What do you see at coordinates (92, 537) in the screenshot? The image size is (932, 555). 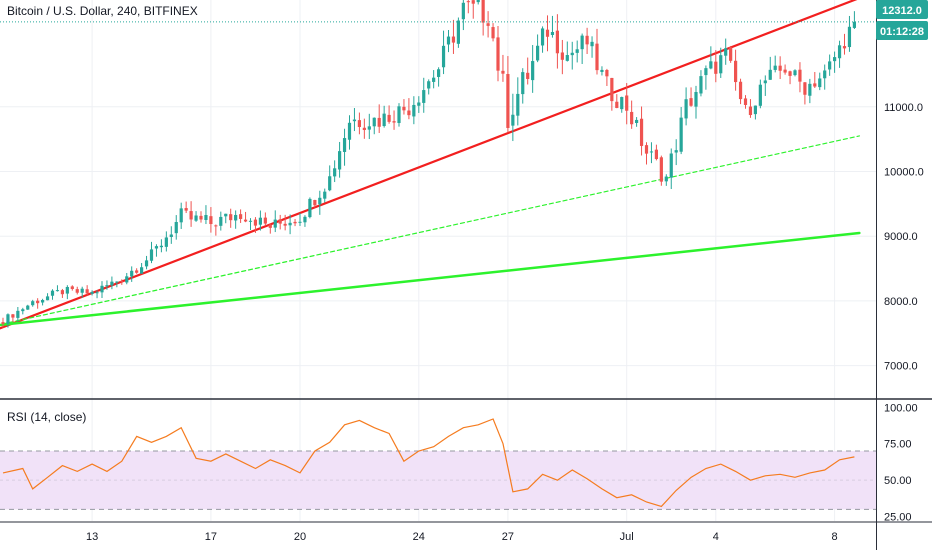 I see `time-tick-label: 13` at bounding box center [92, 537].